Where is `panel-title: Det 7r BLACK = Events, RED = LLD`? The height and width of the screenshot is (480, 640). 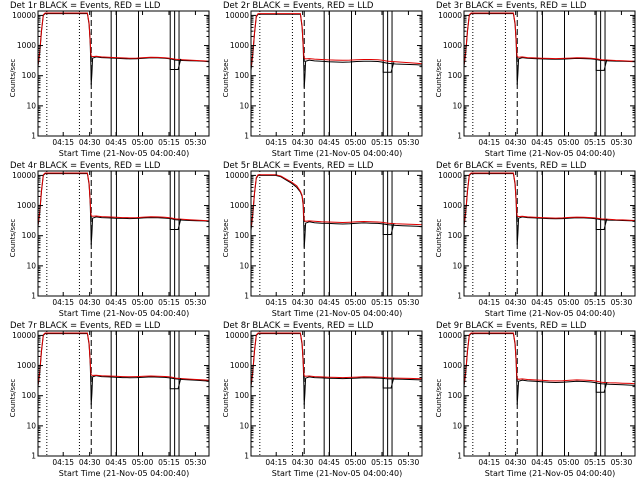 panel-title: Det 7r BLACK = Events, RED = LLD is located at coordinates (85, 326).